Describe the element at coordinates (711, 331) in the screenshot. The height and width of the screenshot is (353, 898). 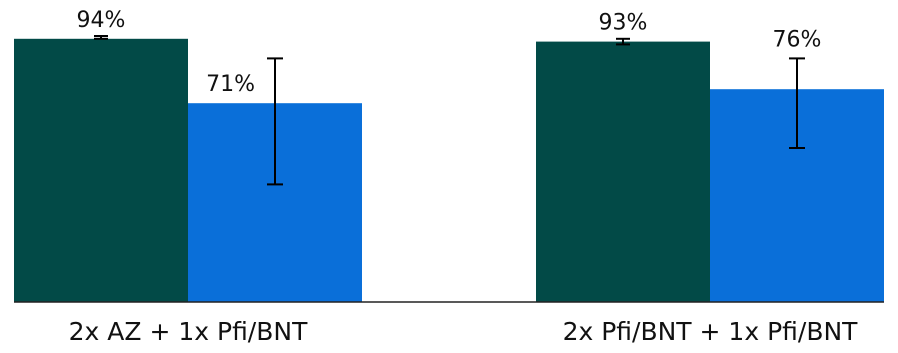
I see `category-label-2: 2x Pfi/BNT + 1x Pfi/BNT` at that location.